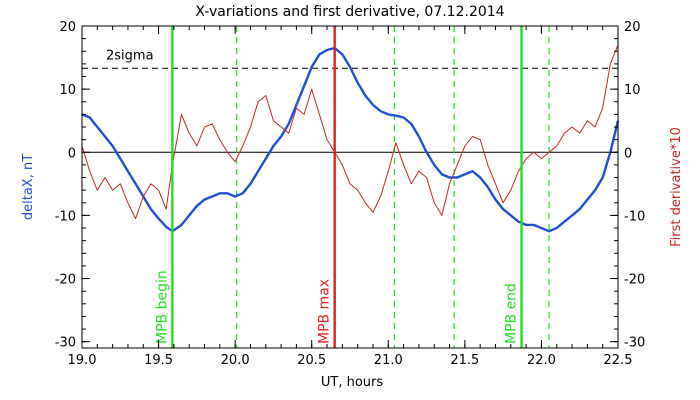 The height and width of the screenshot is (400, 700). What do you see at coordinates (676, 187) in the screenshot?
I see `y-axis-label-right: First derivative*10` at bounding box center [676, 187].